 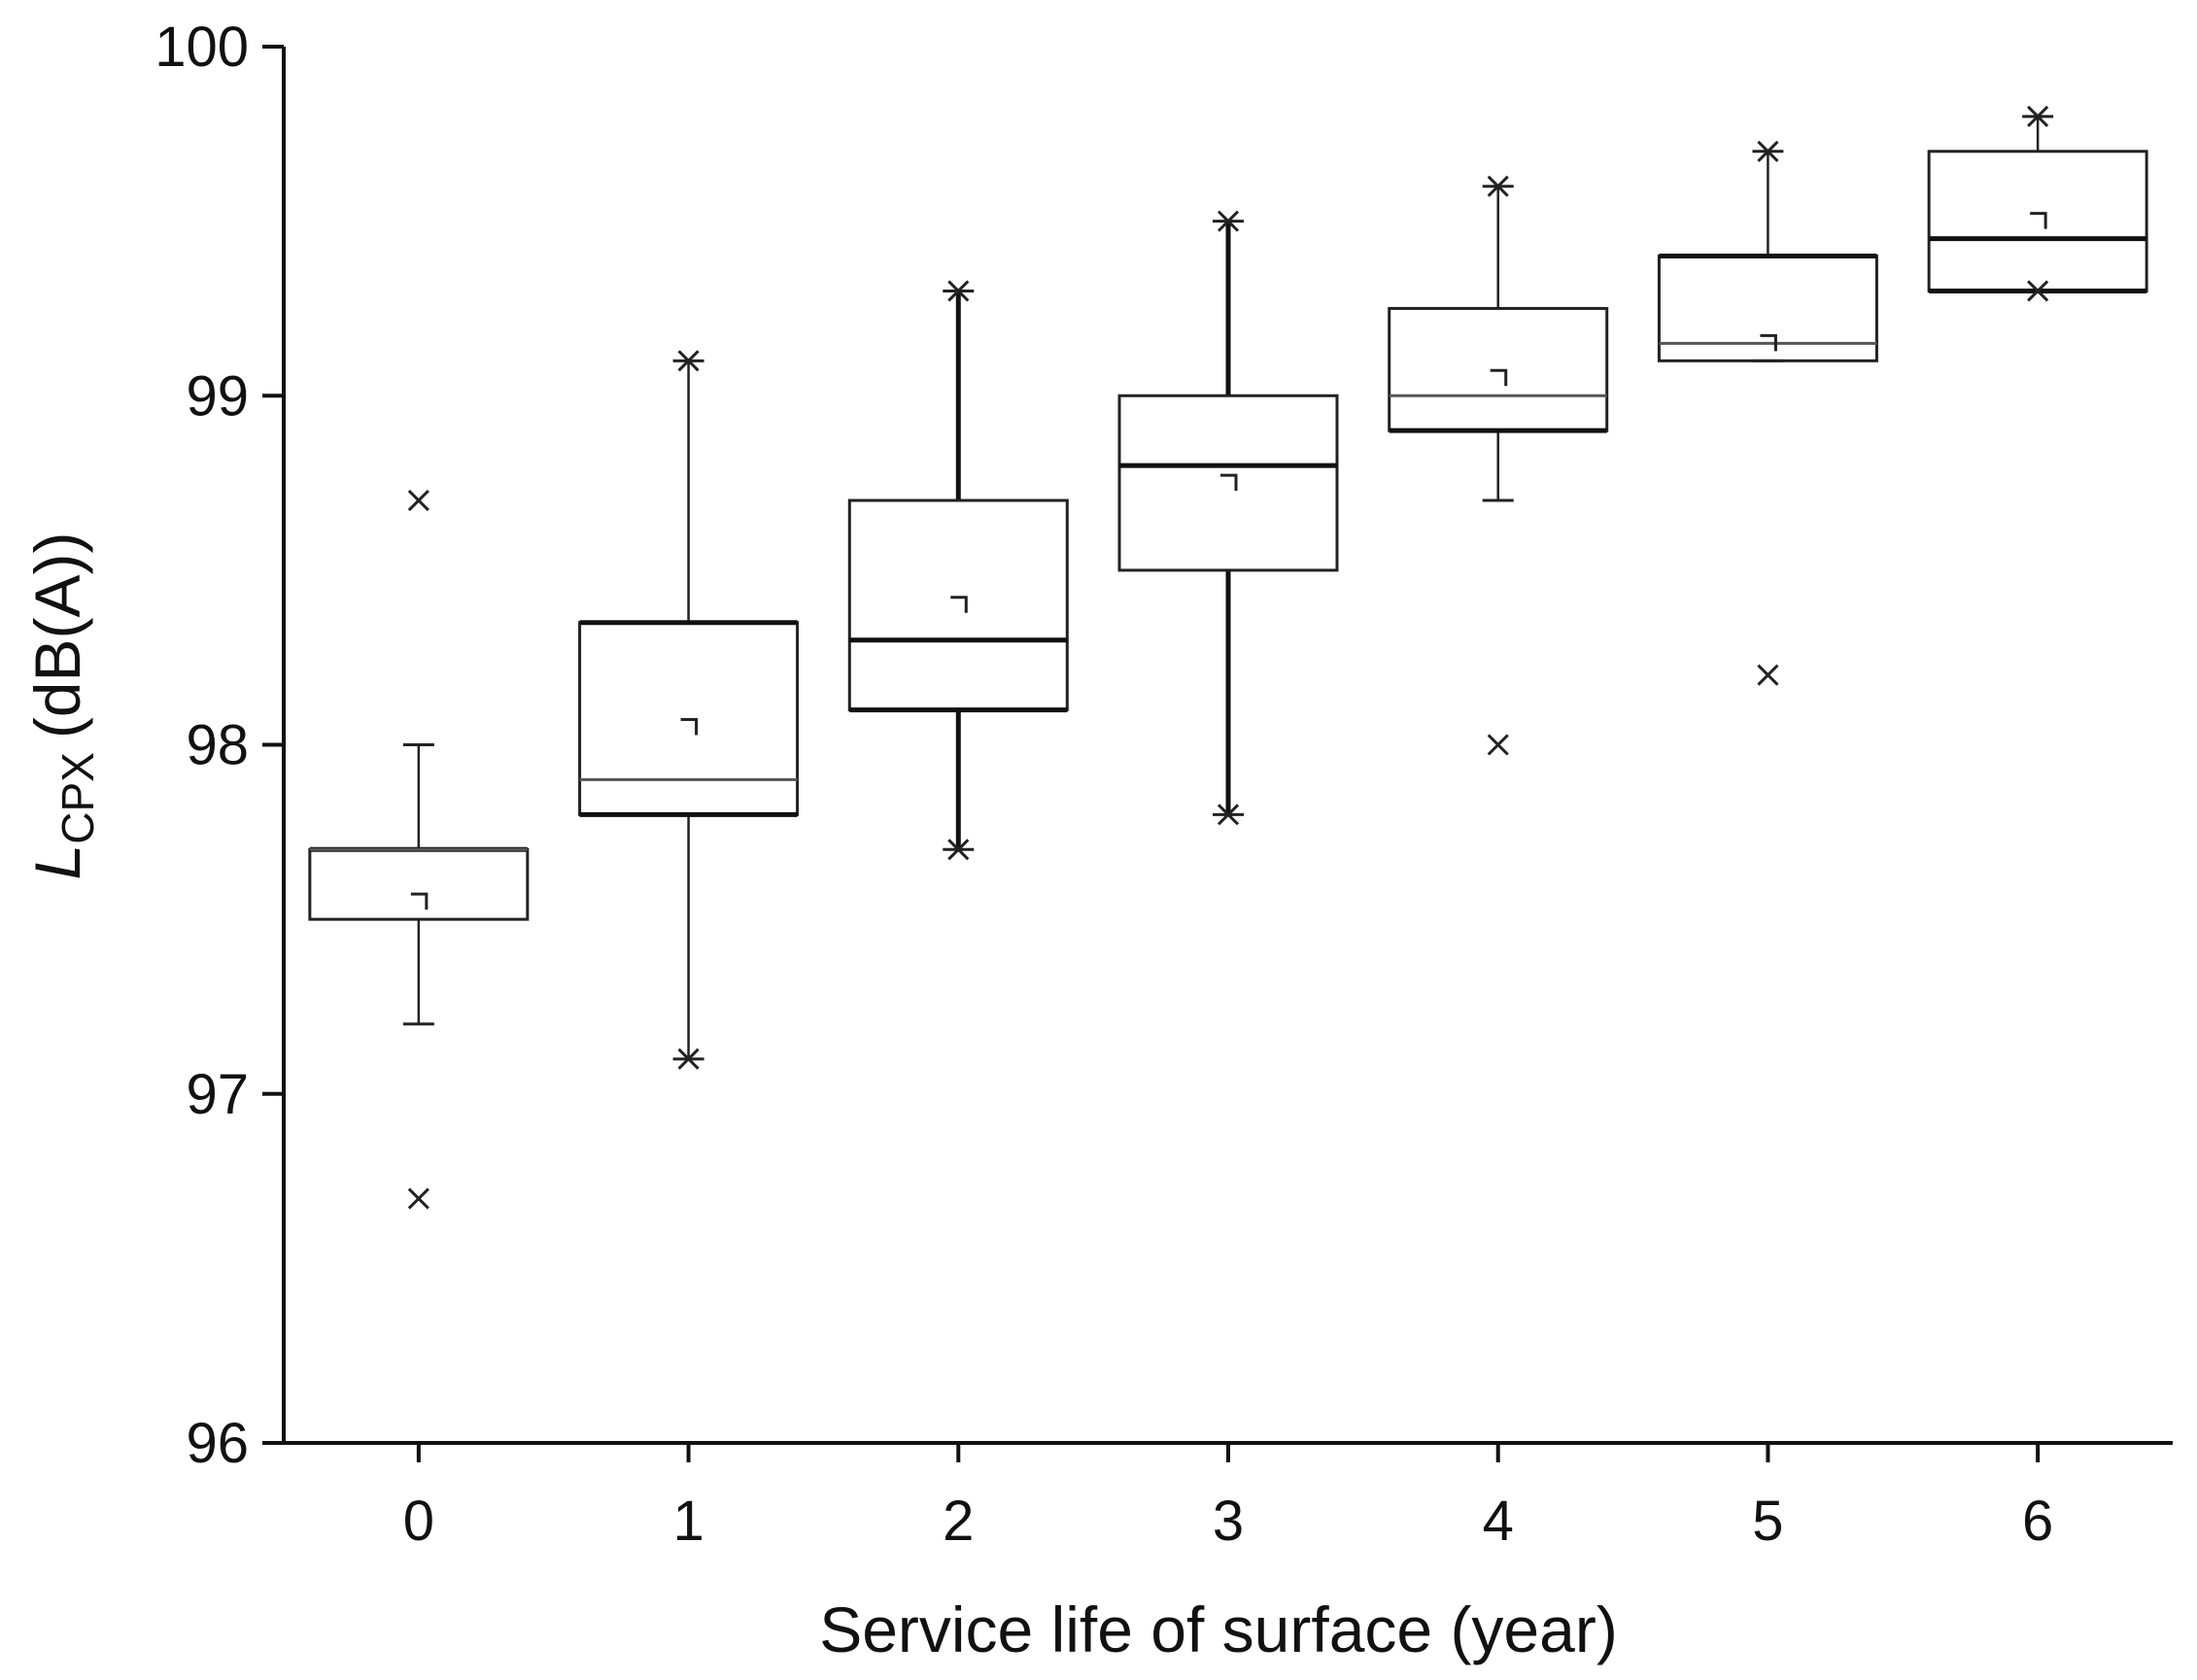 What do you see at coordinates (57, 635) in the screenshot?
I see `y-axis-title-unit: (dB(A))` at bounding box center [57, 635].